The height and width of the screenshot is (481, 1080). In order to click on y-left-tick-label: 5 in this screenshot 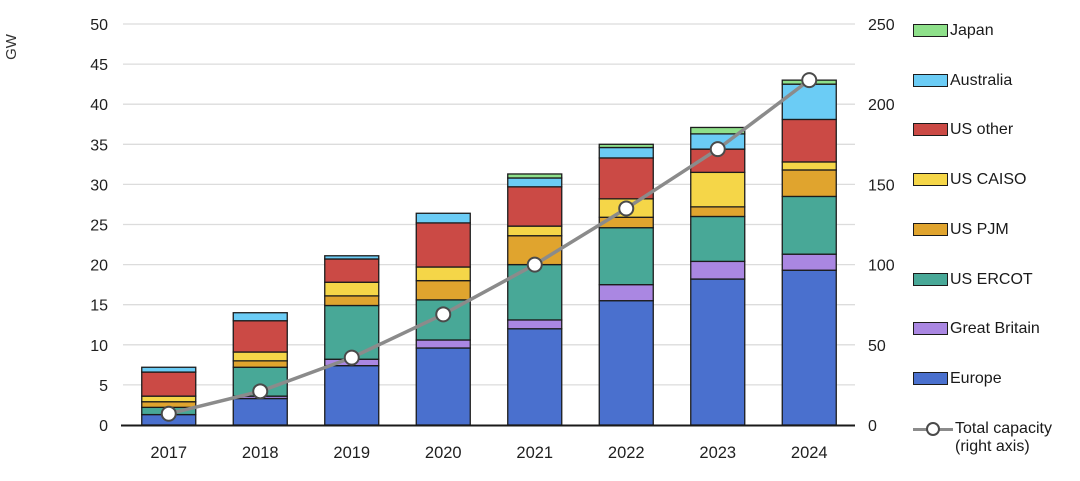, I will do `click(103, 386)`.